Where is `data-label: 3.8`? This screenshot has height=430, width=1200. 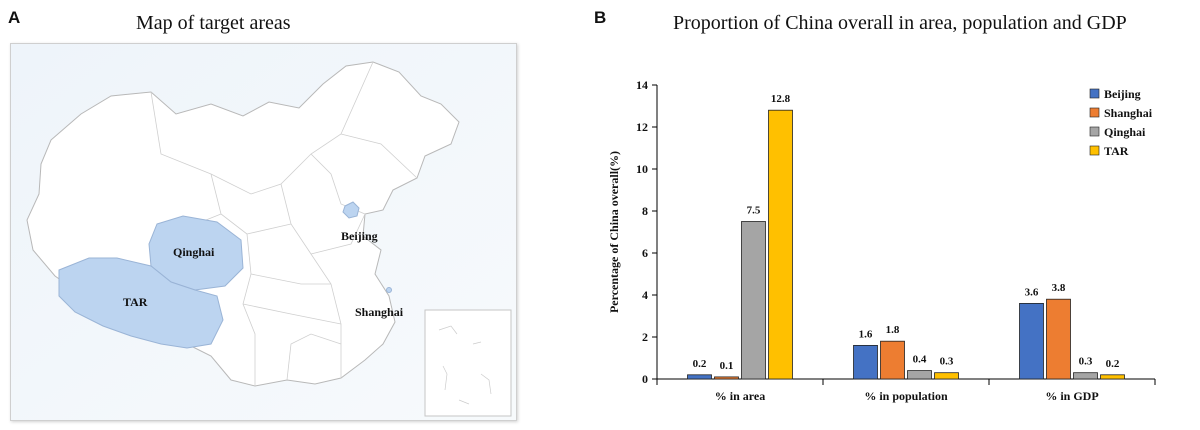
data-label: 3.8 is located at coordinates (1059, 288).